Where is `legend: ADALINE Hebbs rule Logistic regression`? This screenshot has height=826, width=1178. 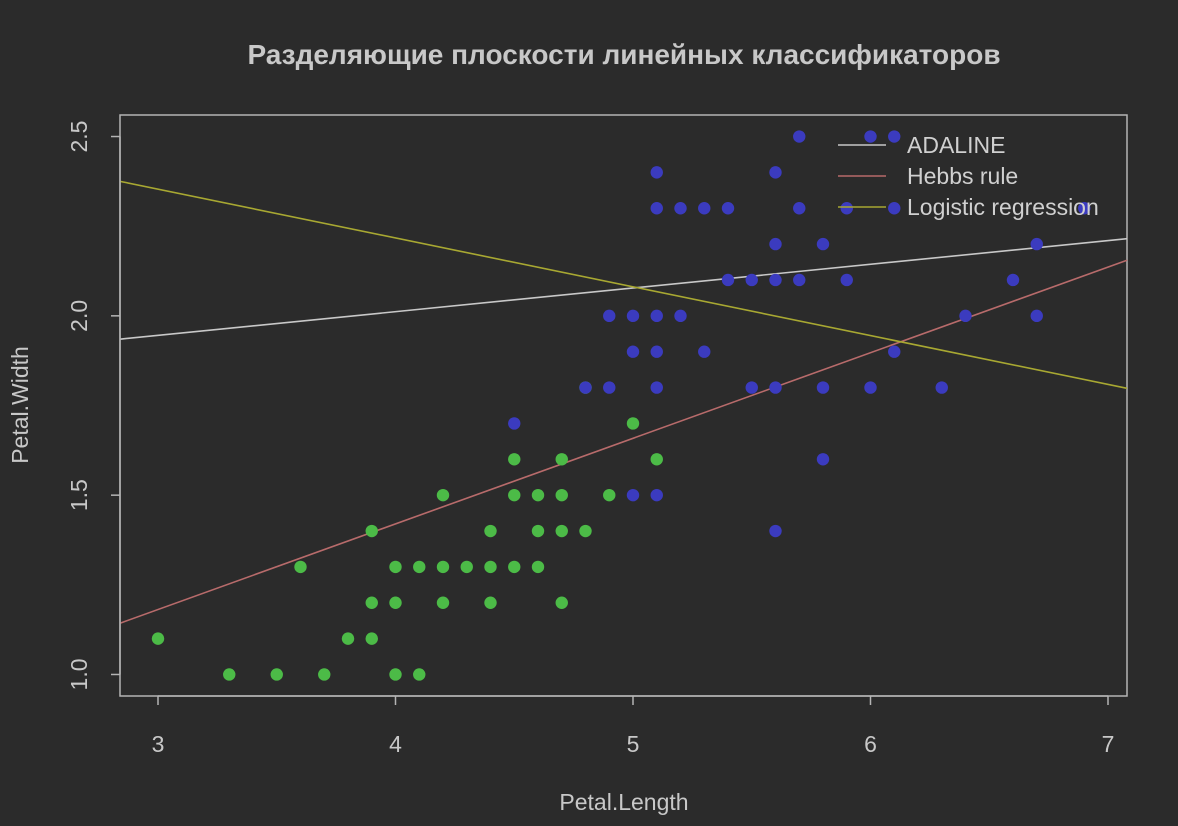 legend: ADALINE Hebbs rule Logistic regression is located at coordinates (968, 176).